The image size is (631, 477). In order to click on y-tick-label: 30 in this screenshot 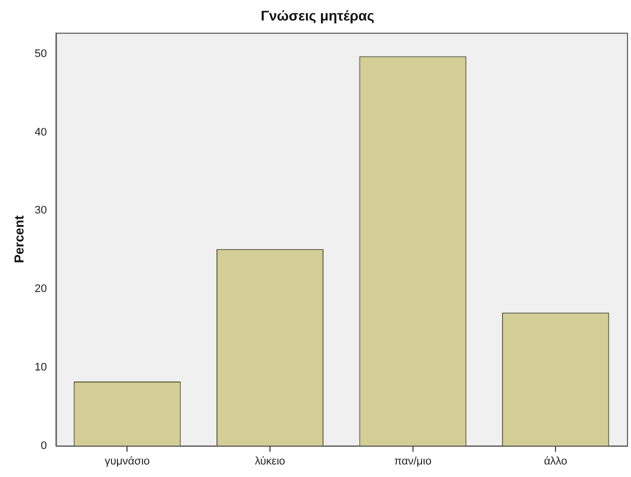, I will do `click(40, 210)`.